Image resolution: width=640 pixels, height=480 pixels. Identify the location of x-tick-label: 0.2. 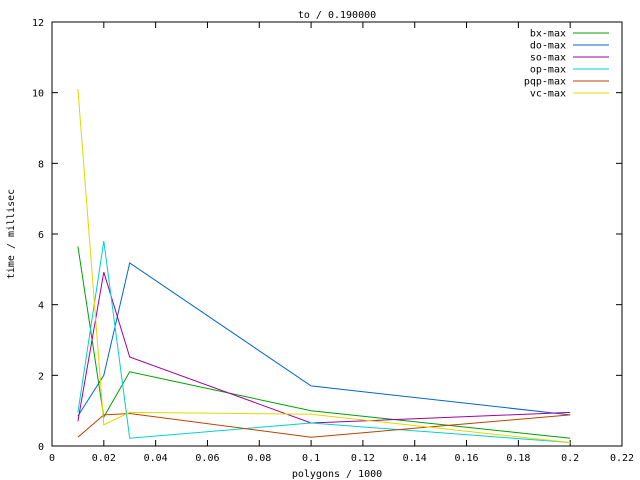
(570, 458).